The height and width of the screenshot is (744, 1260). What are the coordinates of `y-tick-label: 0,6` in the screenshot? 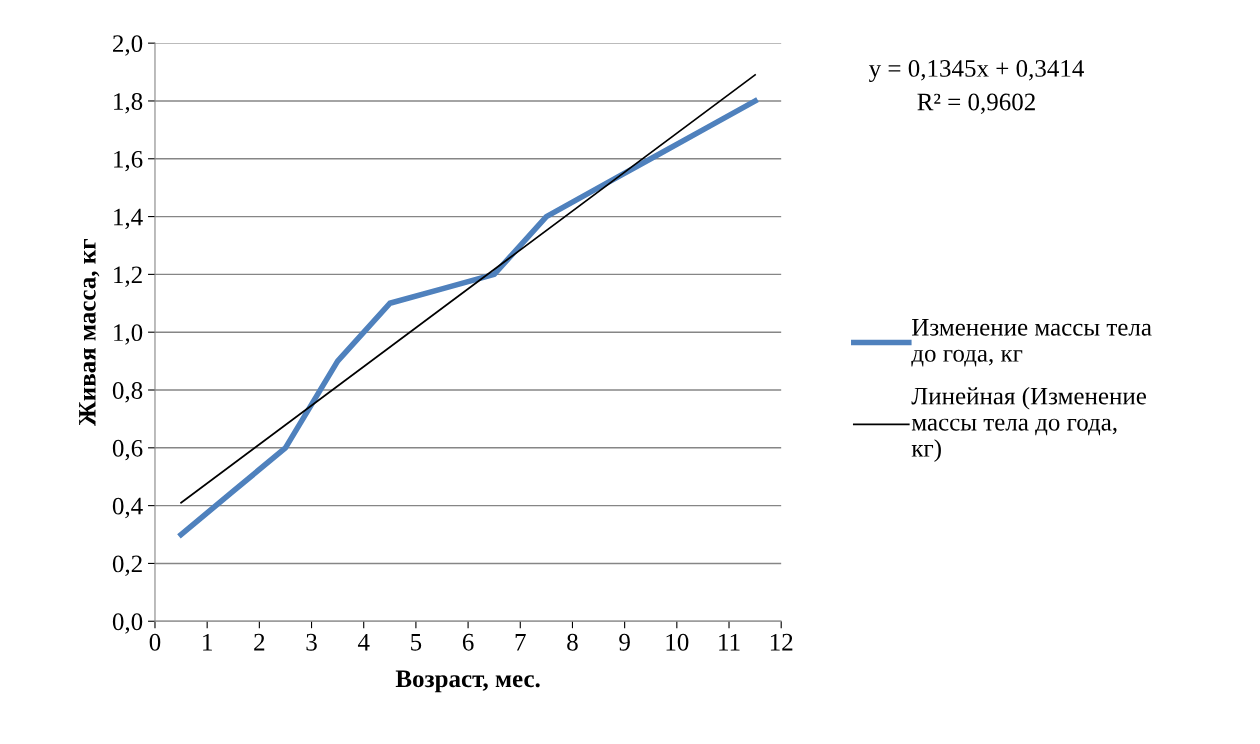 It's located at (127, 450).